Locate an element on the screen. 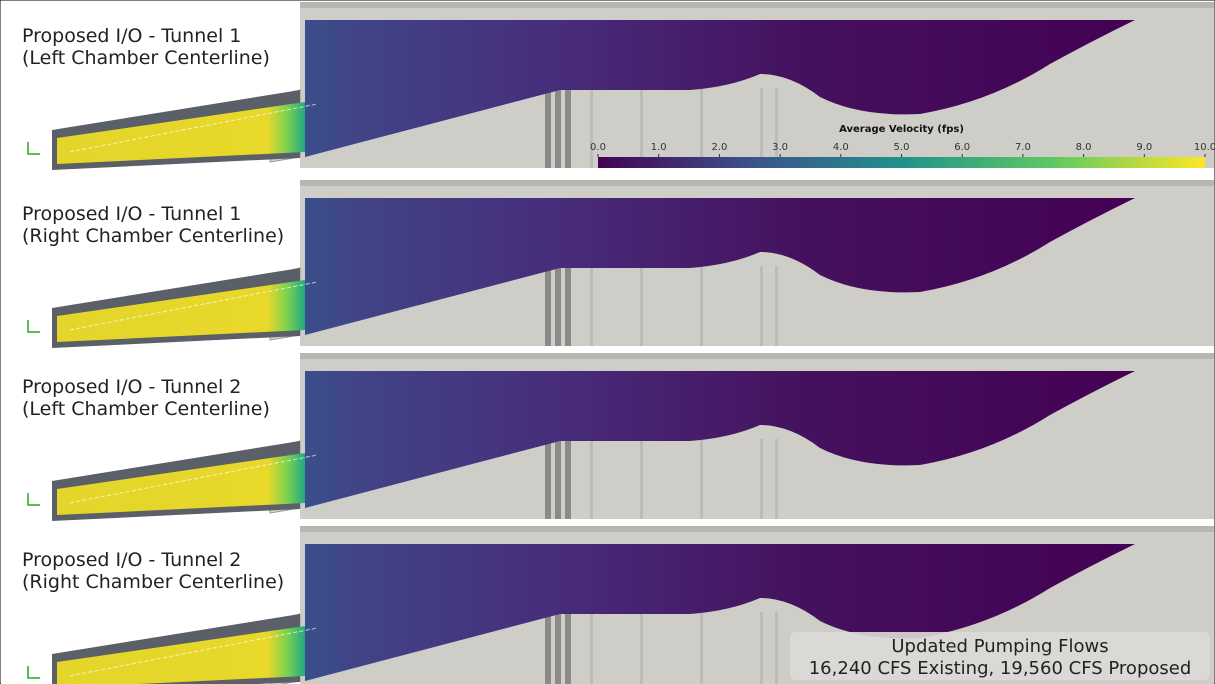 The width and height of the screenshot is (1215, 684). colorbar is located at coordinates (901, 162).